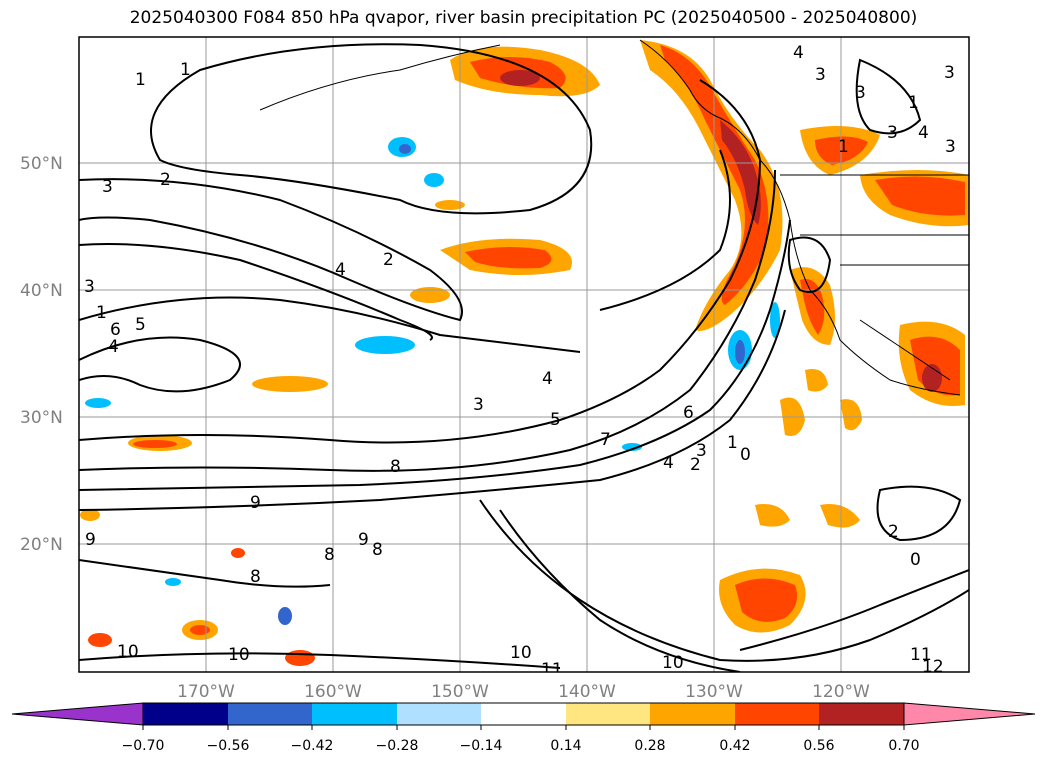 The height and width of the screenshot is (765, 1047). What do you see at coordinates (333, 692) in the screenshot?
I see `lon-label: 160°W` at bounding box center [333, 692].